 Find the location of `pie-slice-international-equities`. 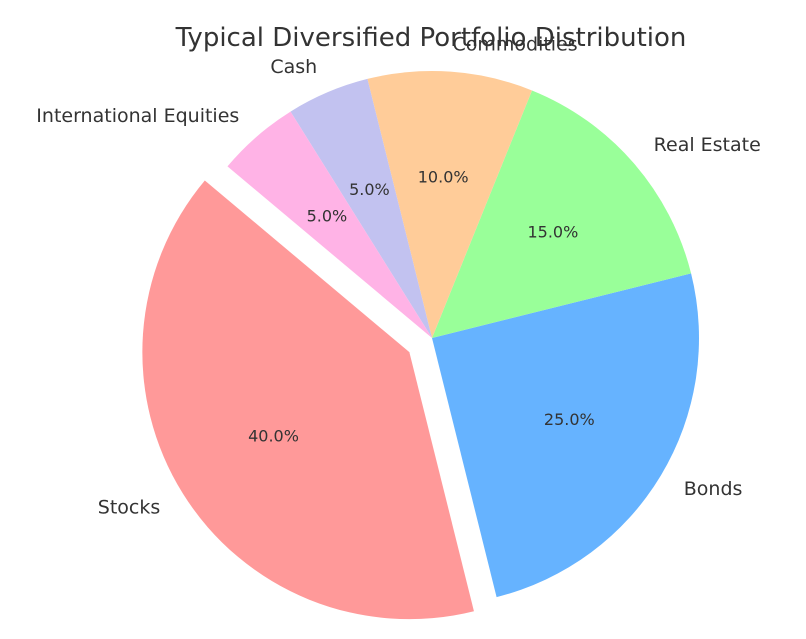

pie-slice-international-equities is located at coordinates (329, 224).